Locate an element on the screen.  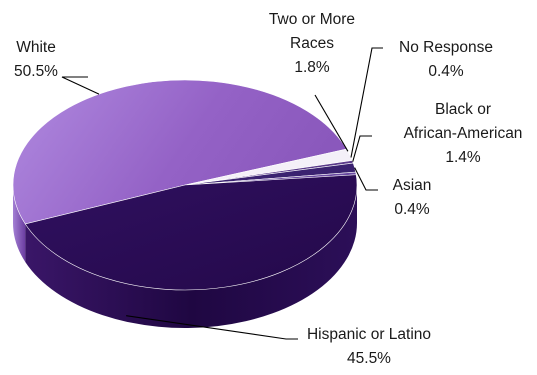
leader-line-white is located at coordinates (80, 85).